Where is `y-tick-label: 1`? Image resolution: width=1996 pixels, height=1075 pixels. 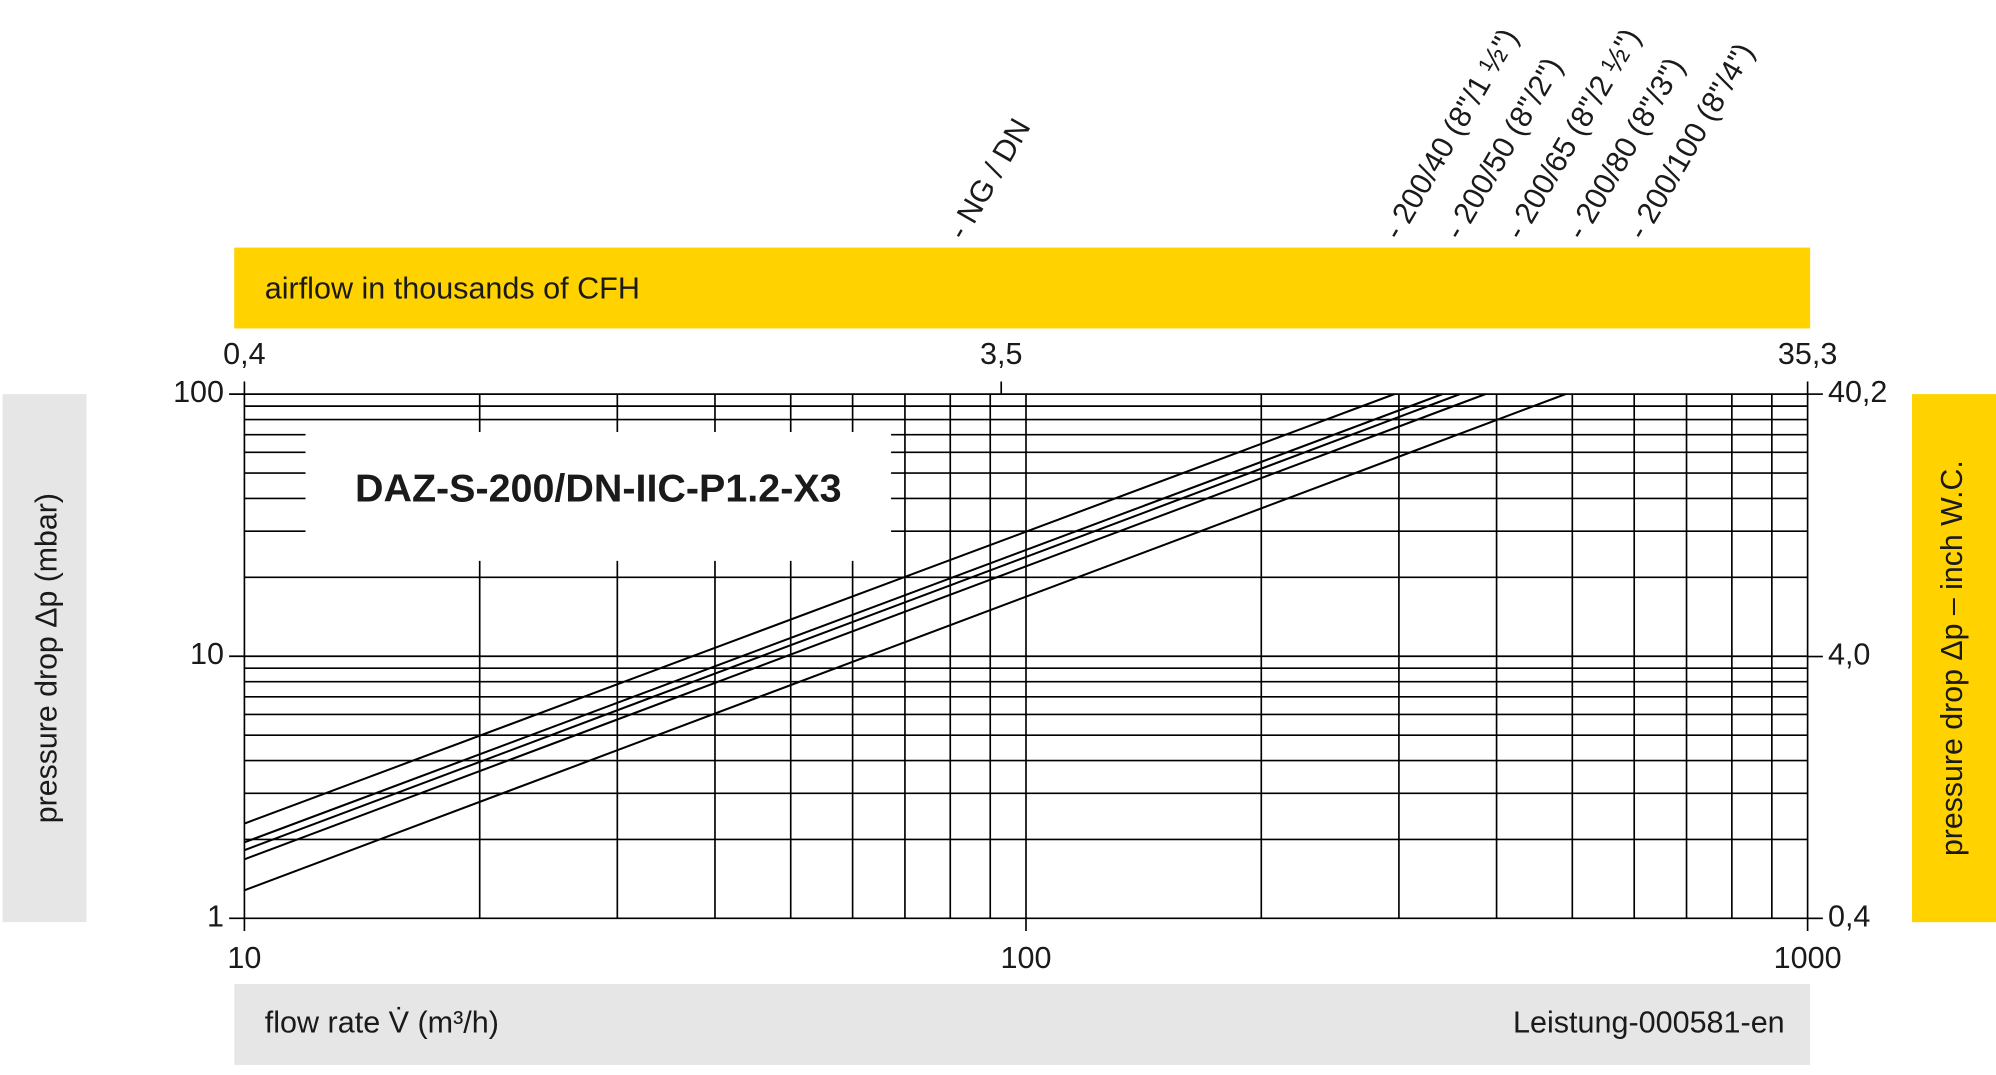 y-tick-label: 1 is located at coordinates (215, 916).